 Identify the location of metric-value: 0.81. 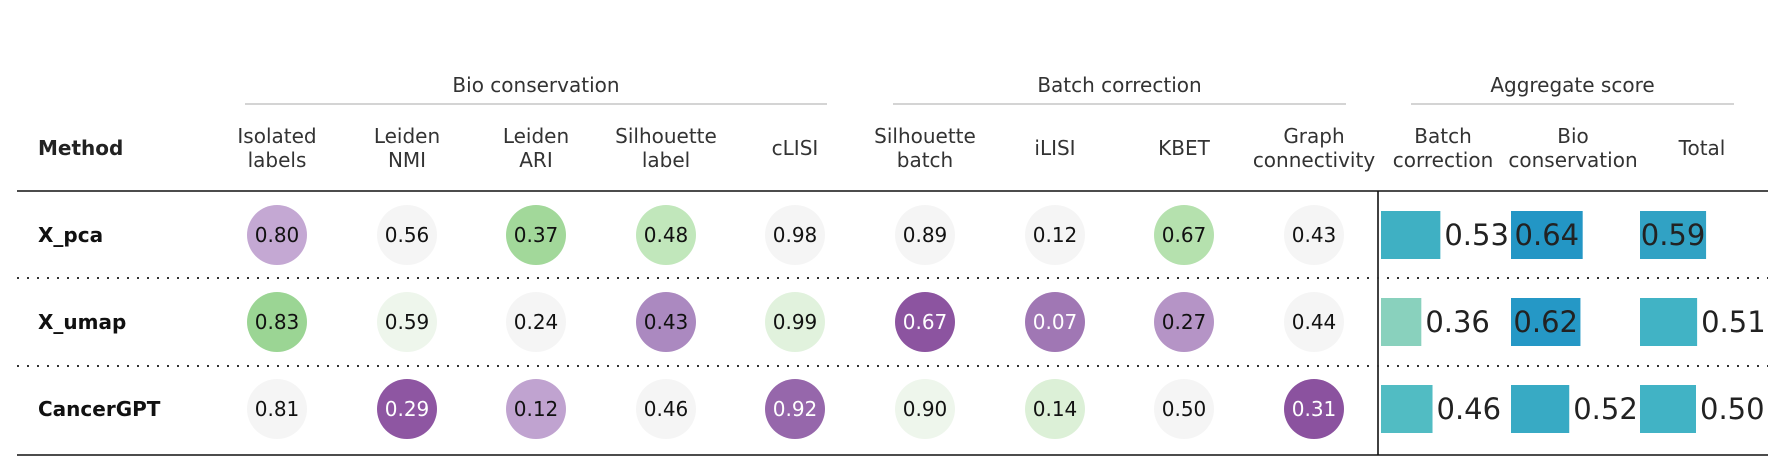
(277, 409).